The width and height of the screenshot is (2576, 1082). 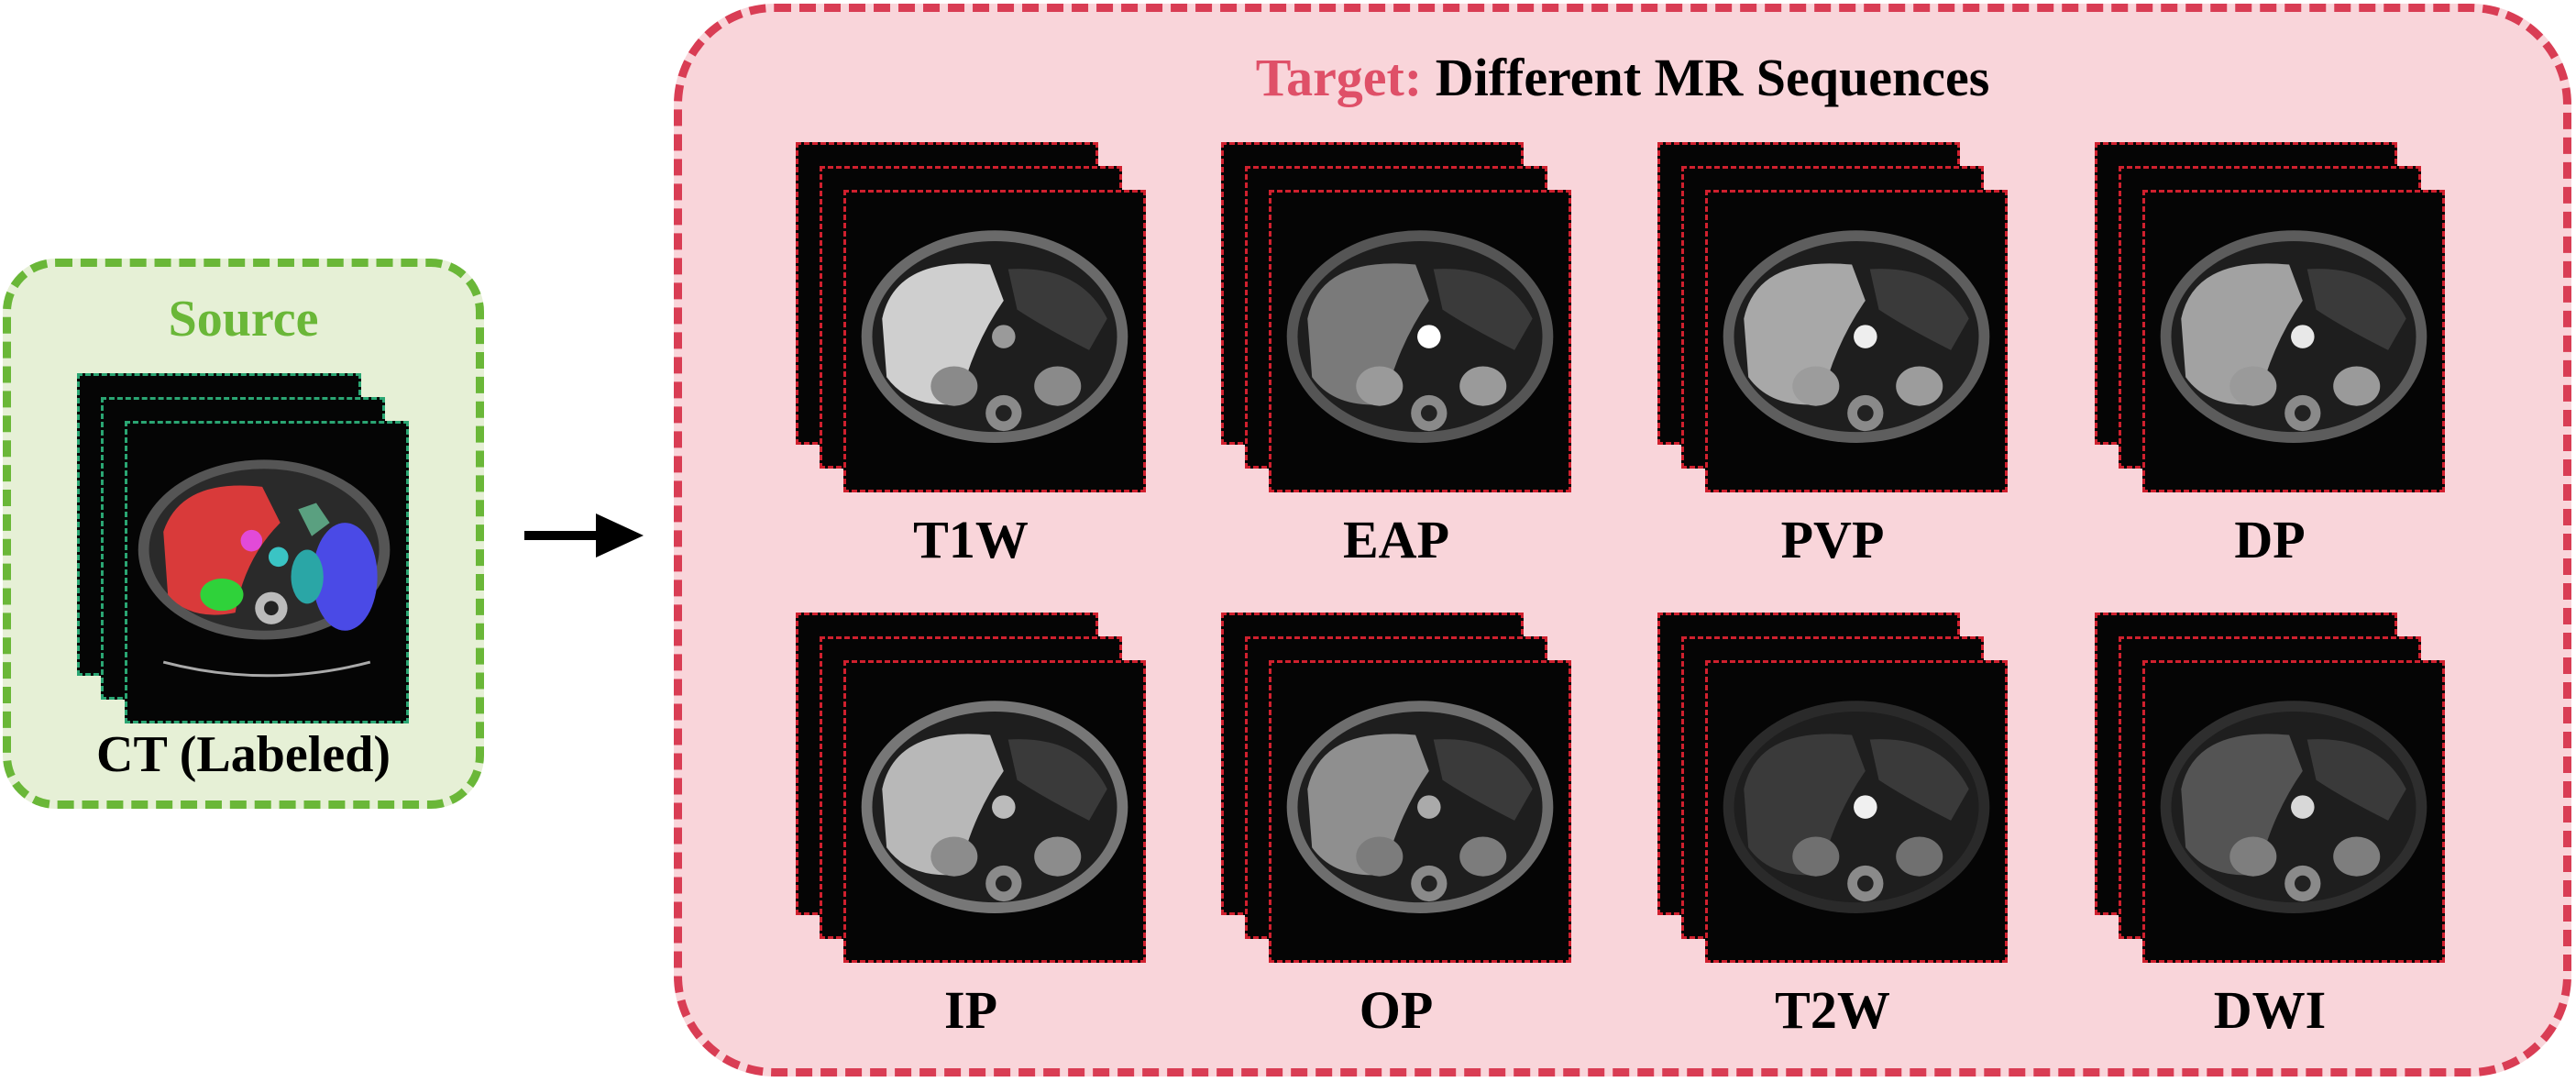 I want to click on target-title-rest: Different MR Sequences, so click(x=1706, y=77).